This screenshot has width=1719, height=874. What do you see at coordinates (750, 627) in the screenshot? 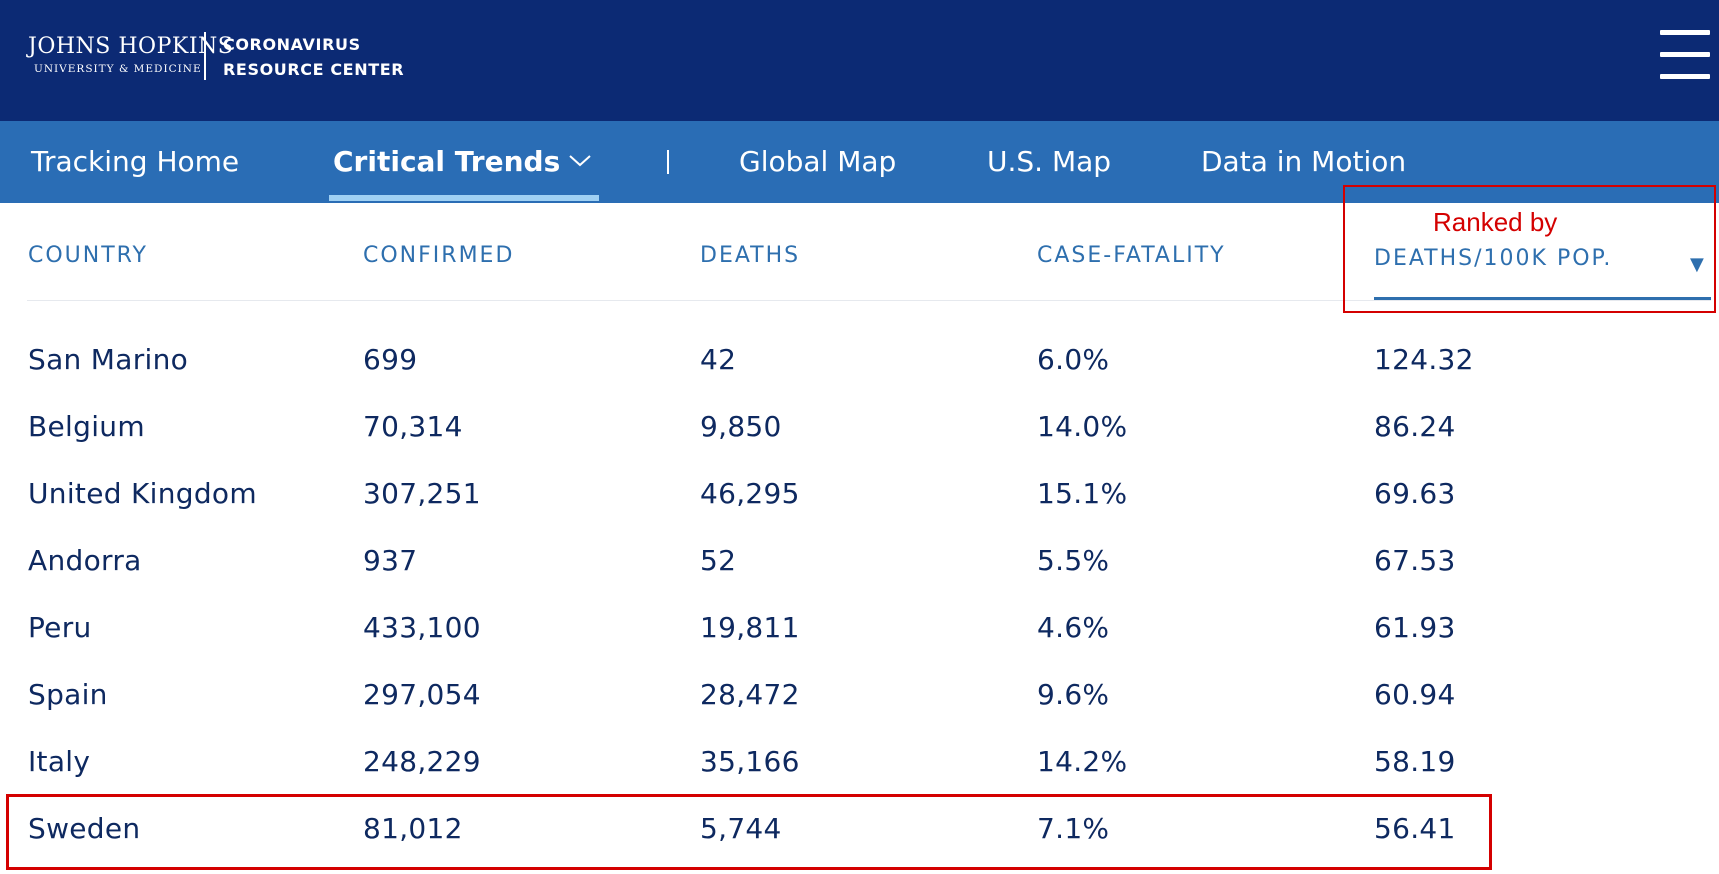
I see `cell-deaths: 19,811` at bounding box center [750, 627].